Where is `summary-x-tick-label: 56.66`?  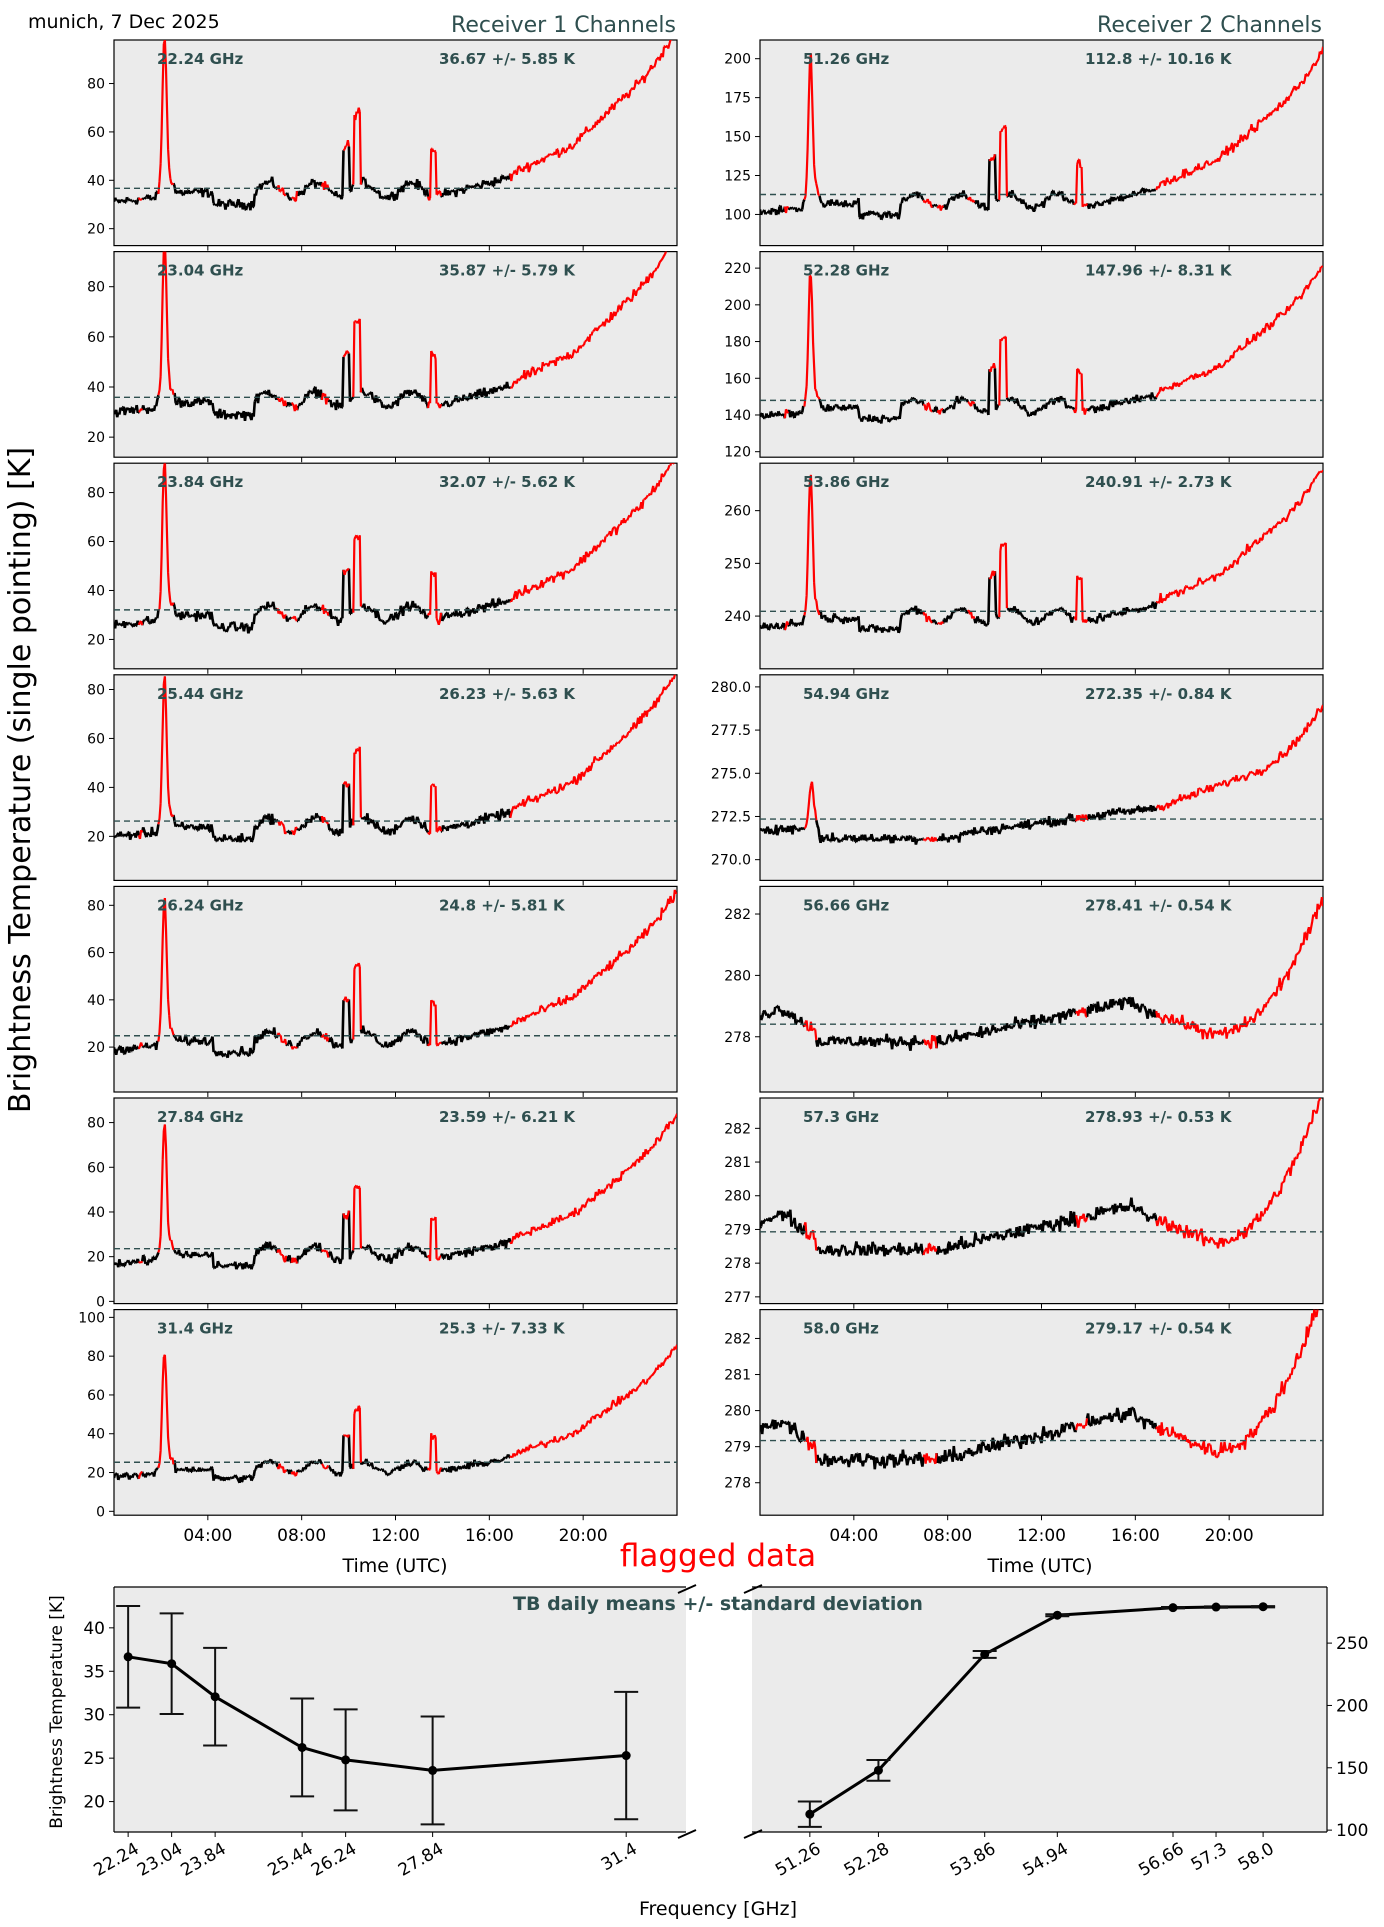 summary-x-tick-label: 56.66 is located at coordinates (1161, 1860).